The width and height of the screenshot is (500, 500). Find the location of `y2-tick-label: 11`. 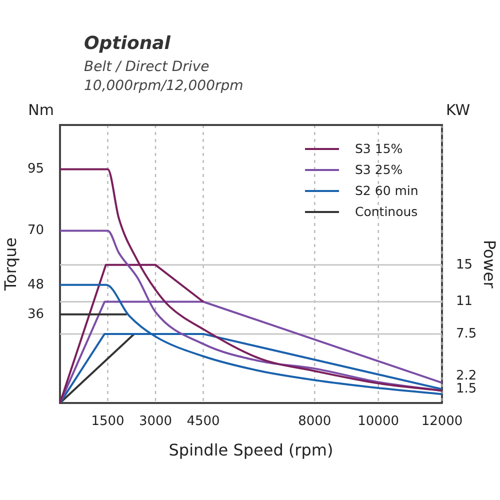

y2-tick-label: 11 is located at coordinates (464, 302).